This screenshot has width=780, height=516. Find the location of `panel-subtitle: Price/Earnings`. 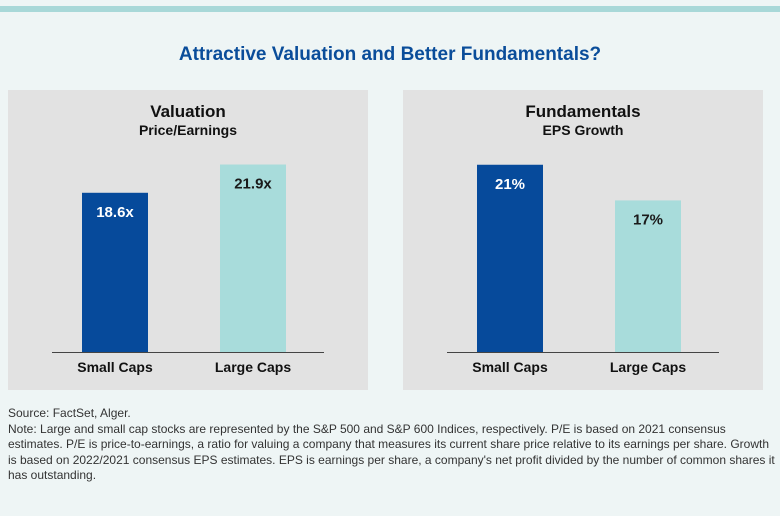

panel-subtitle: Price/Earnings is located at coordinates (188, 130).